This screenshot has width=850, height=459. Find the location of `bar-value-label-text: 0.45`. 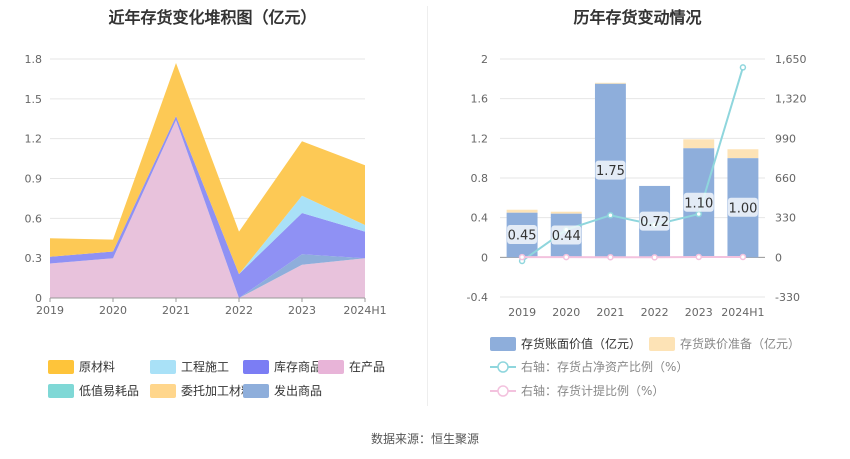

bar-value-label-text: 0.45 is located at coordinates (522, 236).